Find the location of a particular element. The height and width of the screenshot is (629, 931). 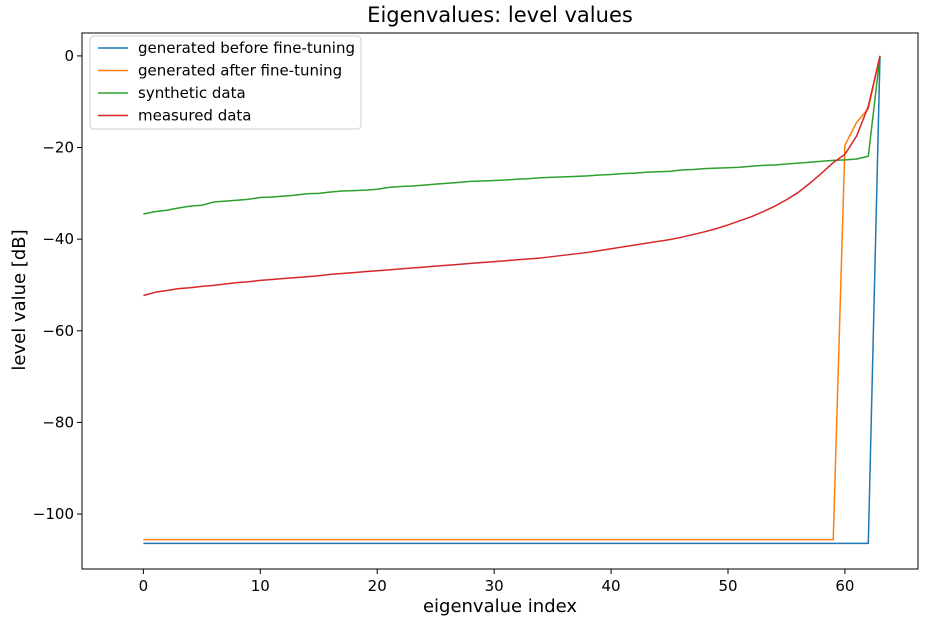

x-tick-label: 0 is located at coordinates (144, 586).